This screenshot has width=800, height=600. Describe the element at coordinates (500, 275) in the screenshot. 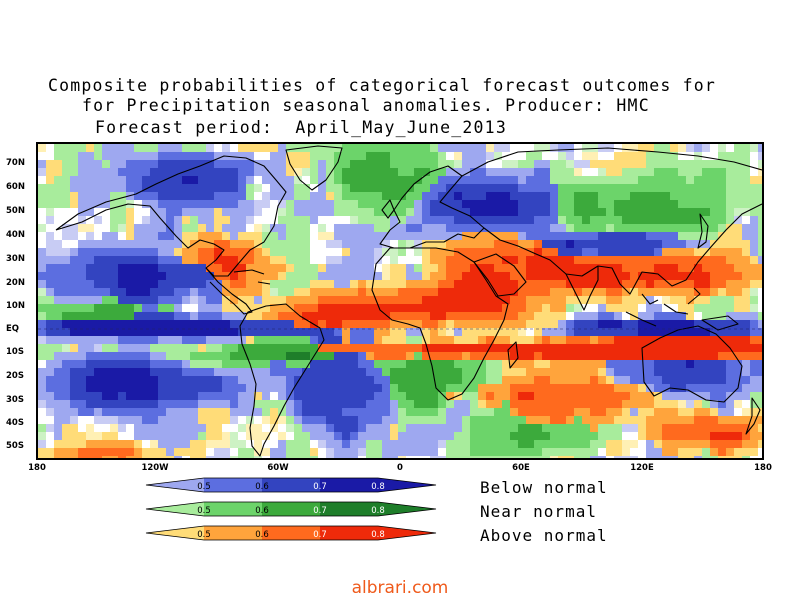

I see `coastline-arabia` at that location.